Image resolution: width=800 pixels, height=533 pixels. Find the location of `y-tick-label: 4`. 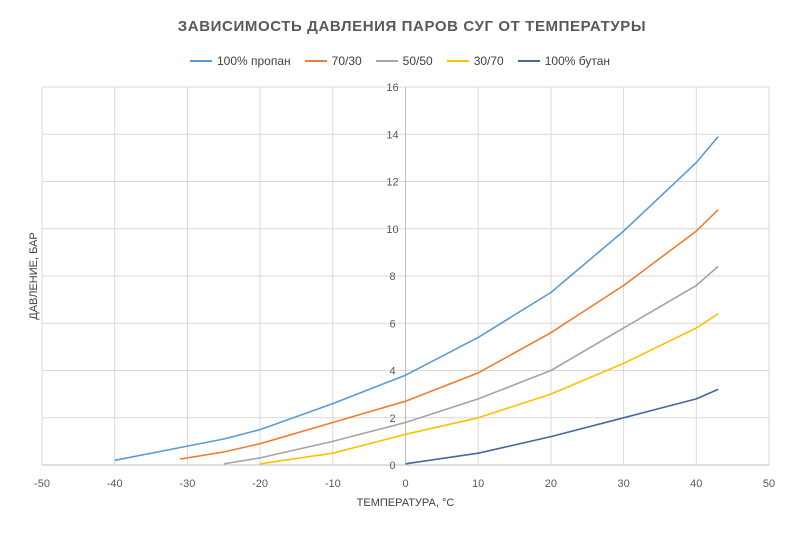

y-tick-label: 4 is located at coordinates (392, 372).